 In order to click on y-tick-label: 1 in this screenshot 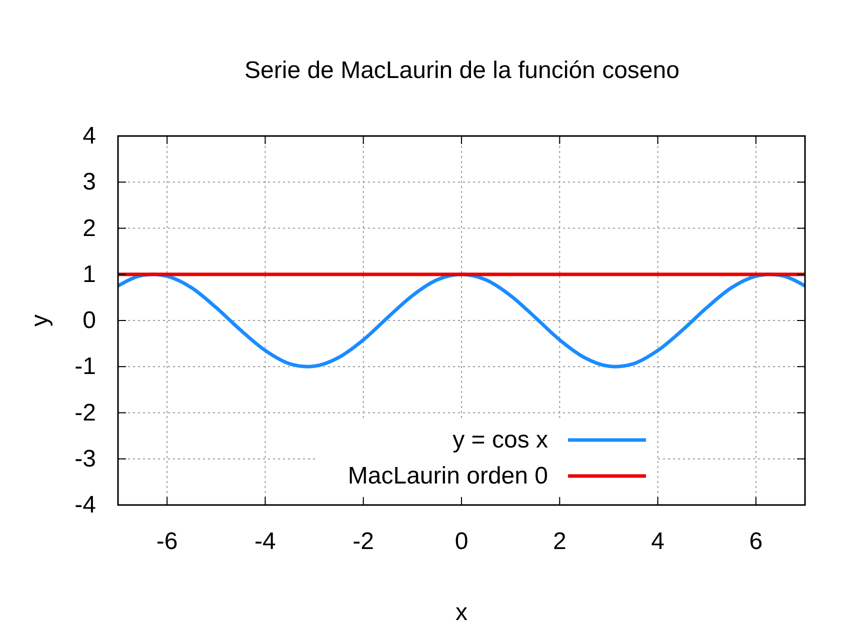, I will do `click(89, 274)`.